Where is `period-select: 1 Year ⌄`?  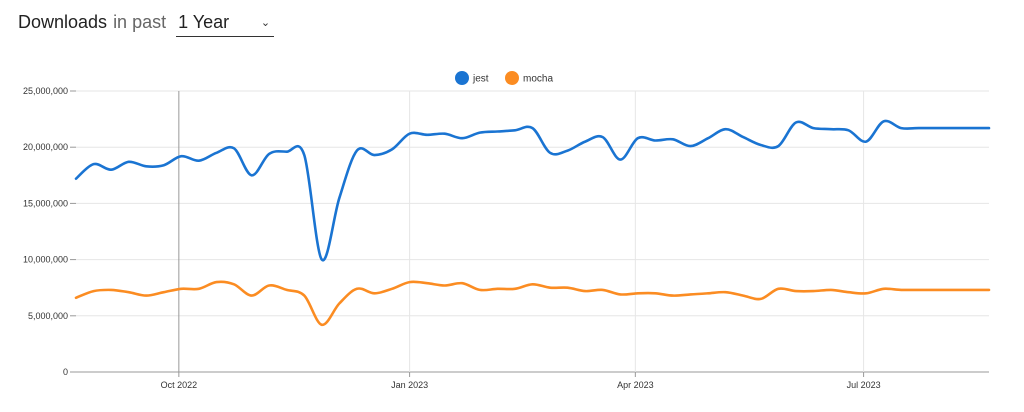 period-select: 1 Year ⌄ is located at coordinates (225, 24).